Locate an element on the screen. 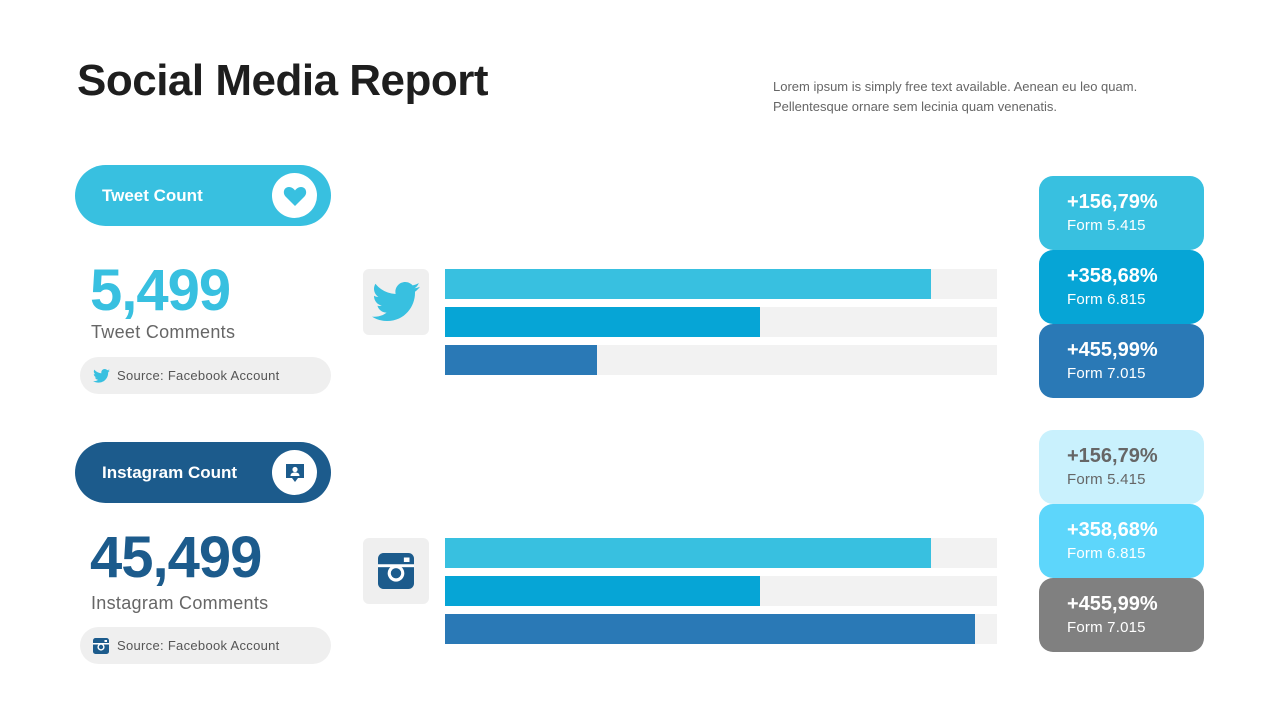 The width and height of the screenshot is (1280, 720). instagram-card-2: +358,68% Form 6.815 is located at coordinates (1121, 541).